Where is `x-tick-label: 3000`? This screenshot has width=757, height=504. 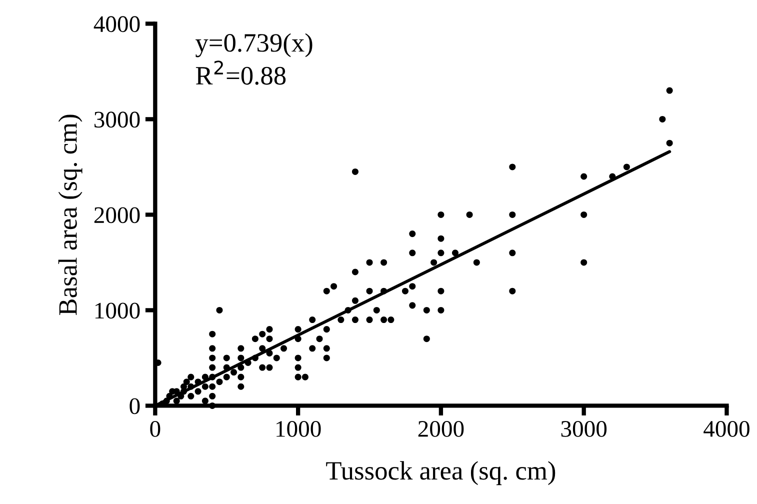 x-tick-label: 3000 is located at coordinates (584, 428).